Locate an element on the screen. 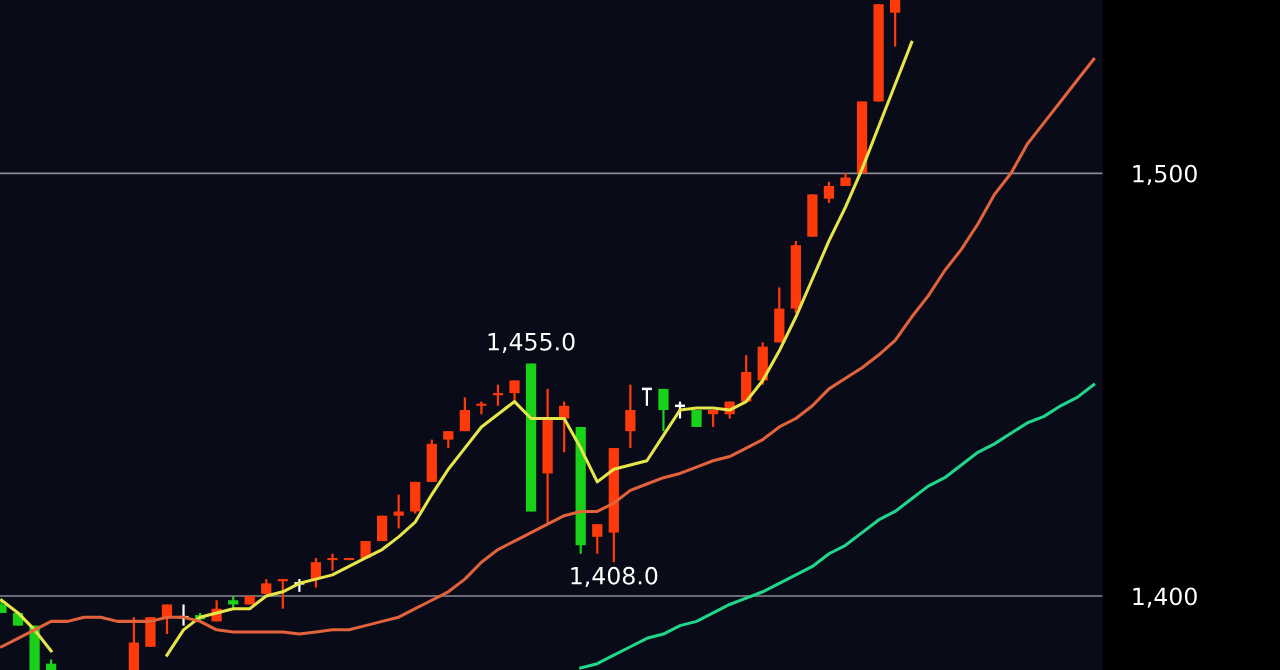  annotation: 1,455.0 is located at coordinates (531, 343).